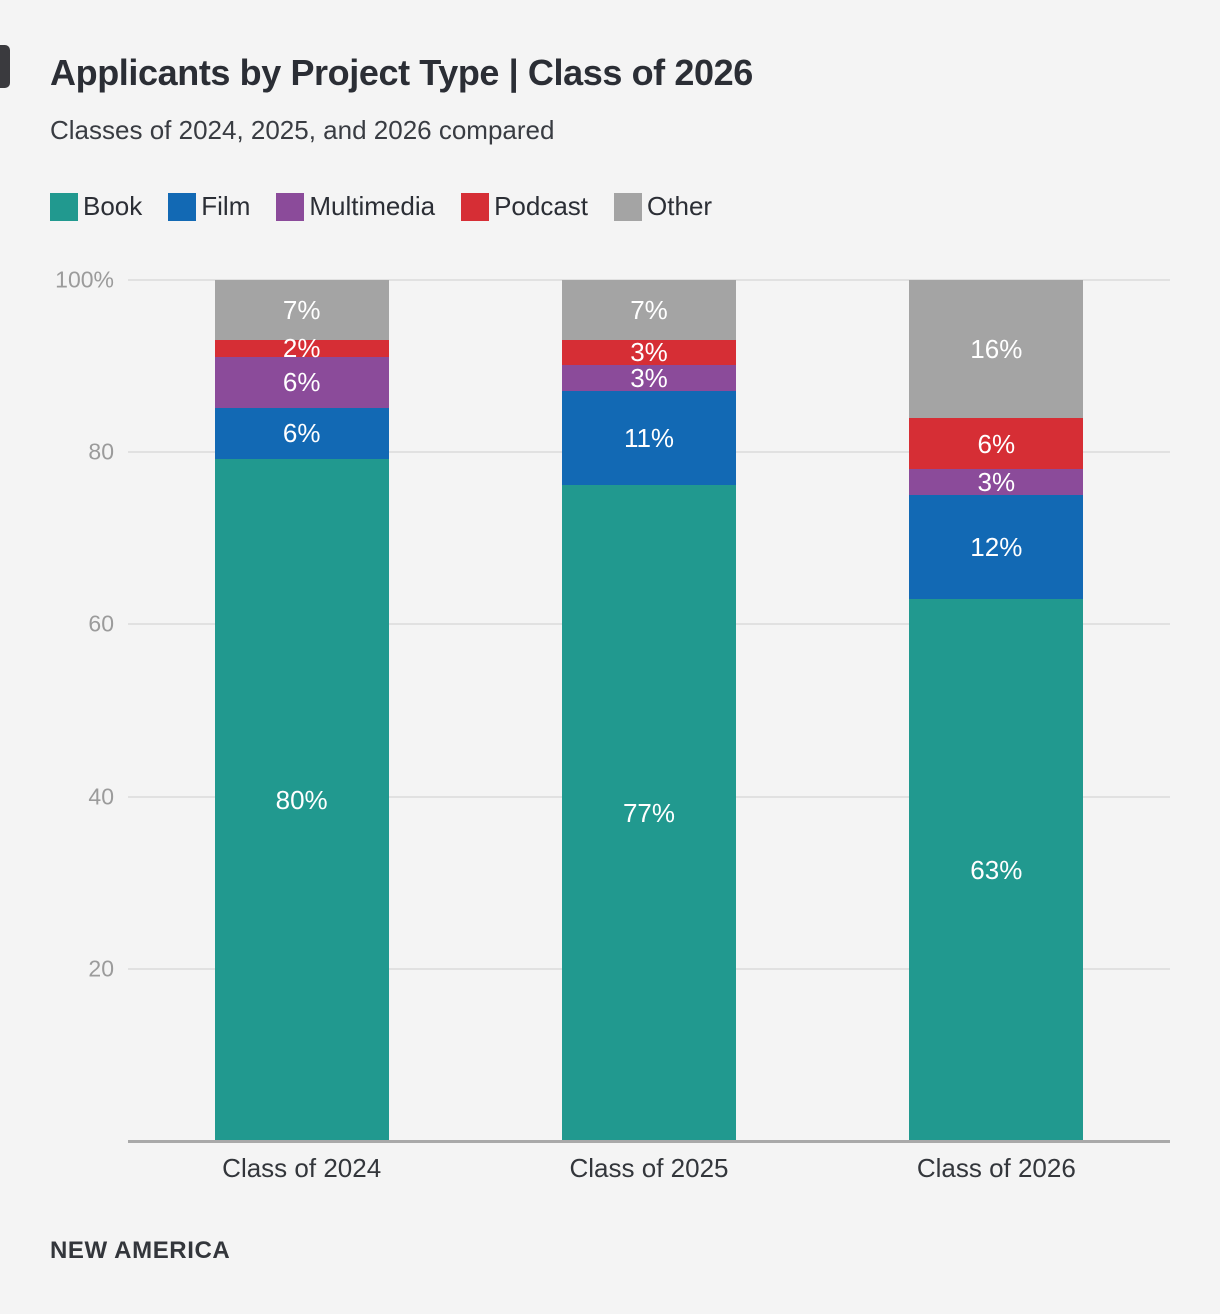  Describe the element at coordinates (290, 206) in the screenshot. I see `legend-swatch-multimedia` at that location.